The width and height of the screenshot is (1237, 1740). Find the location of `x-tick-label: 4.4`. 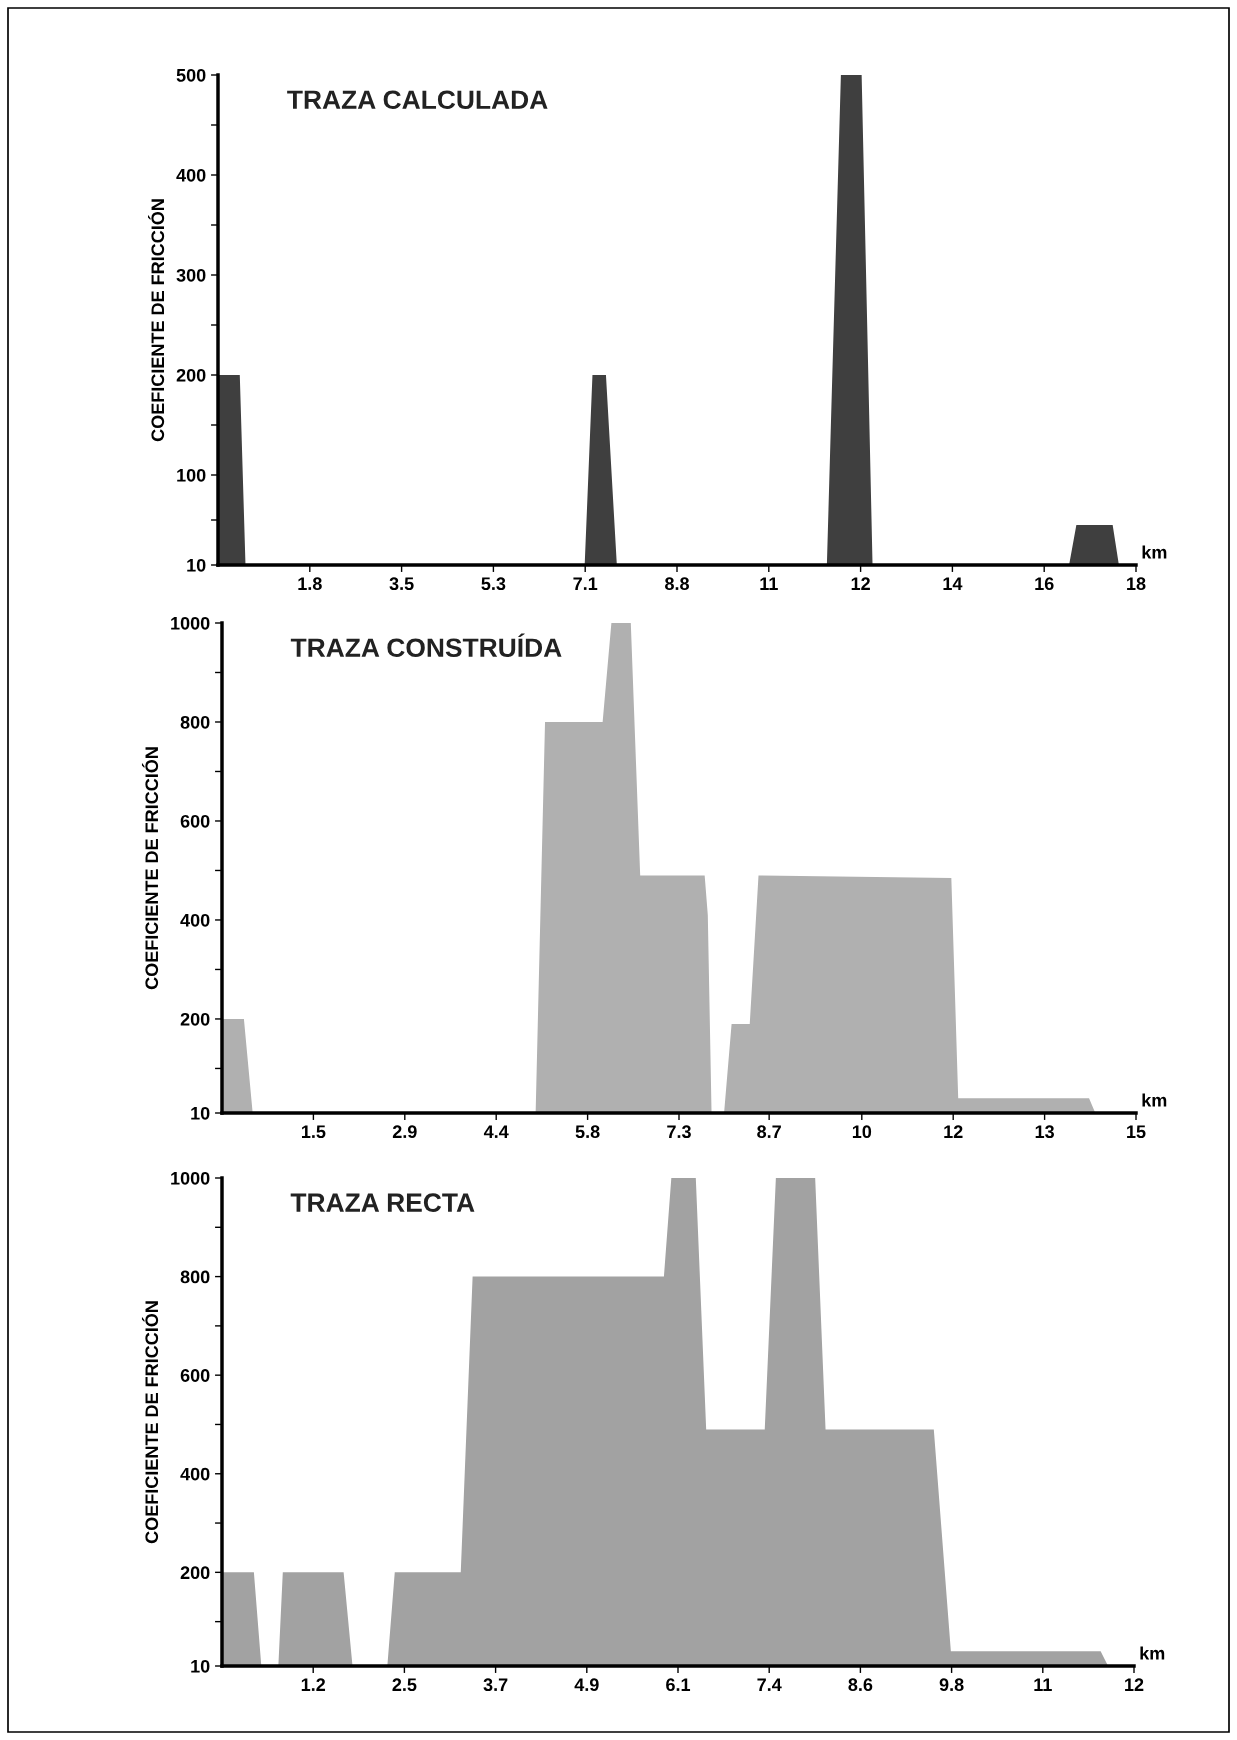

x-tick-label: 4.4 is located at coordinates (496, 1131).